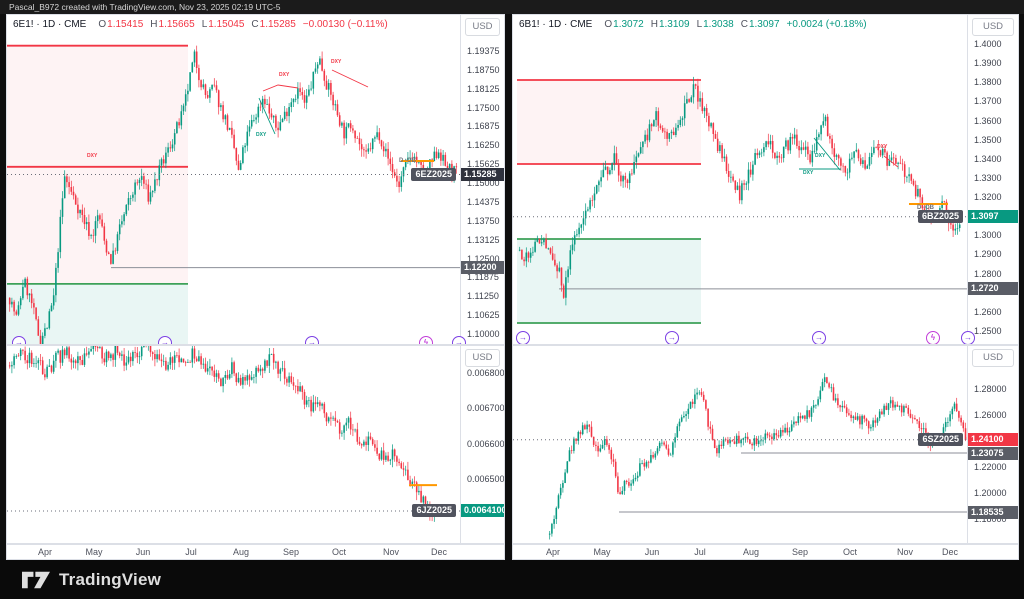  I want to click on tradingview-logo-icon, so click(36, 580).